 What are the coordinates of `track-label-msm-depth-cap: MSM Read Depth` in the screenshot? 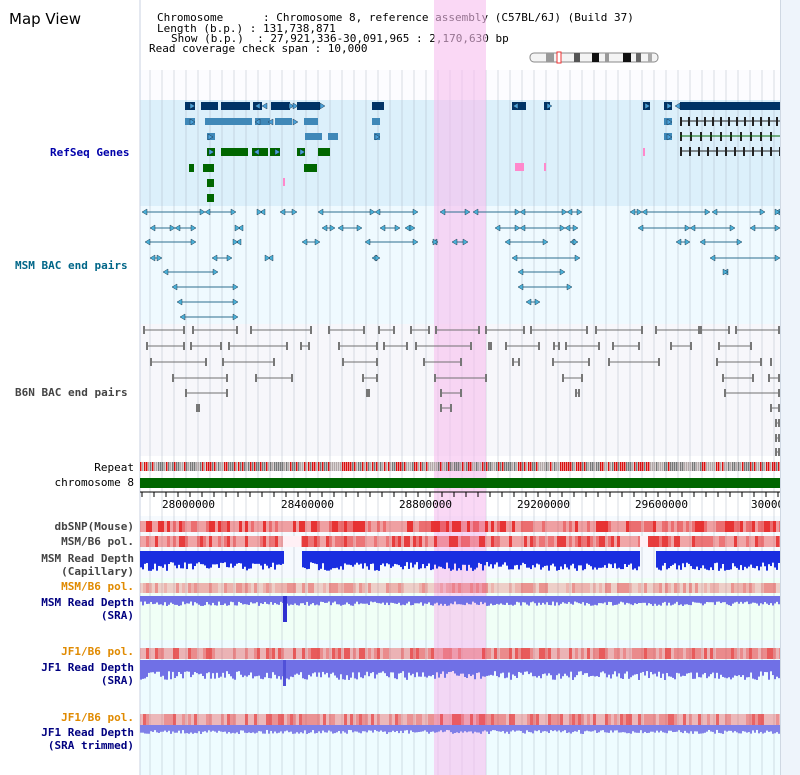 It's located at (87, 558).